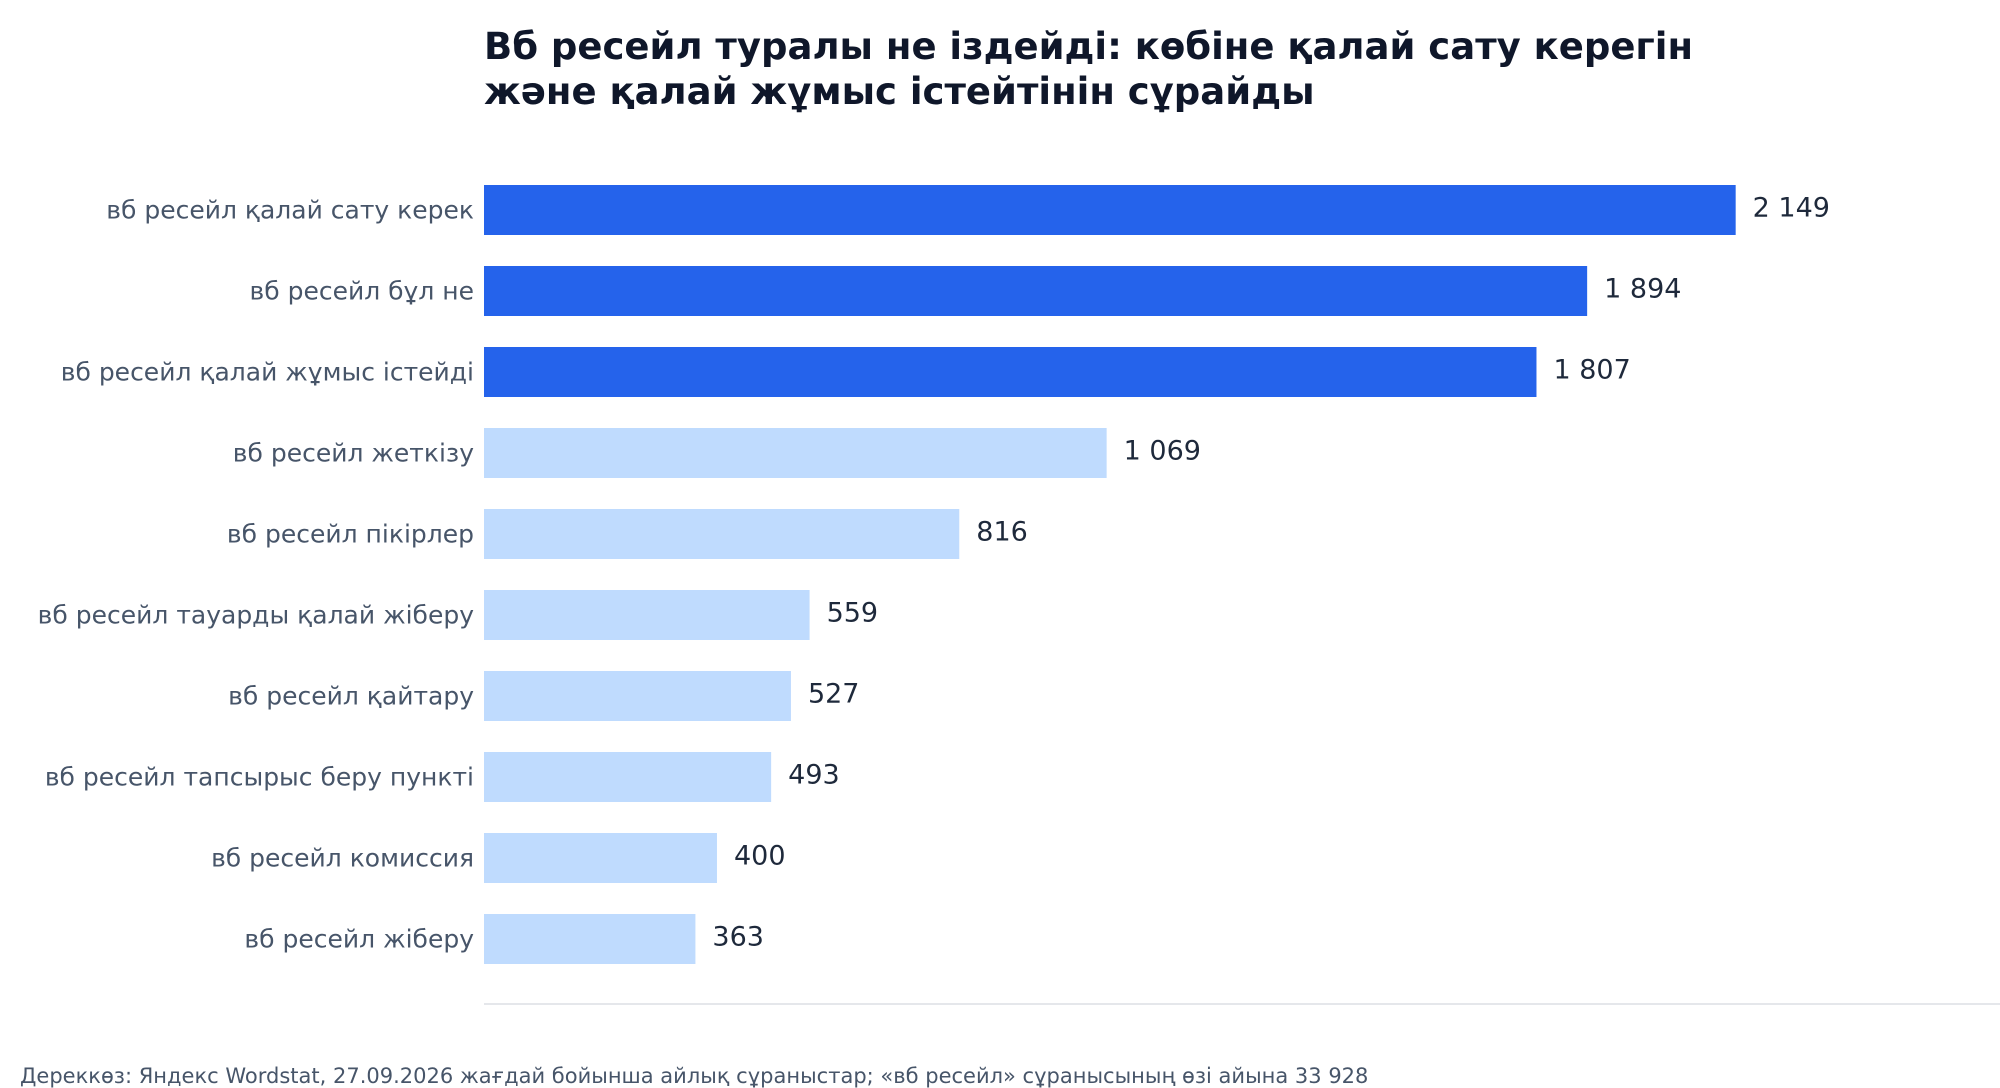 Image resolution: width=2000 pixels, height=1088 pixels. Describe the element at coordinates (760, 856) in the screenshot. I see `value-label: 400` at that location.